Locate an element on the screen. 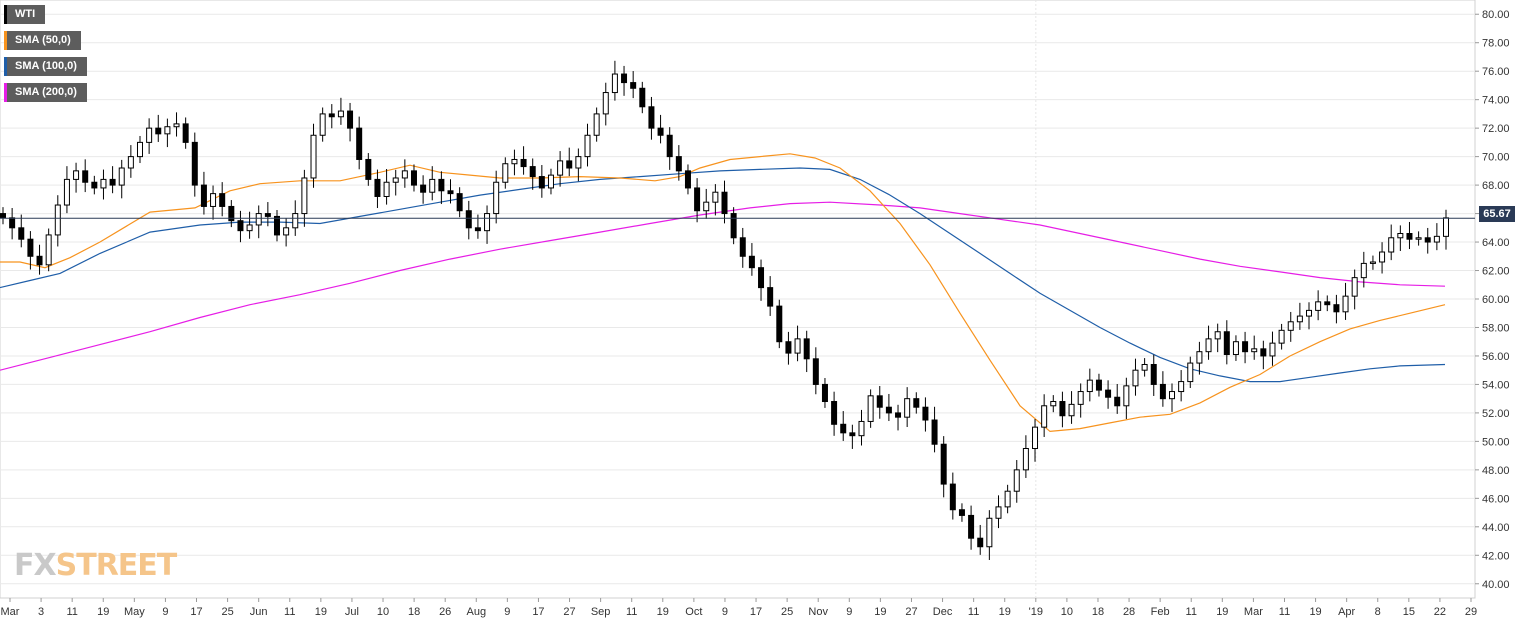 The height and width of the screenshot is (626, 1534). y-tick-label: 62.00 is located at coordinates (1496, 272).